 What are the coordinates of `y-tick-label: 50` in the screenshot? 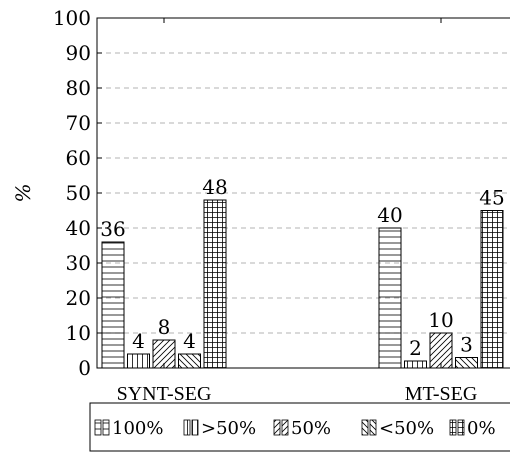 It's located at (78, 193).